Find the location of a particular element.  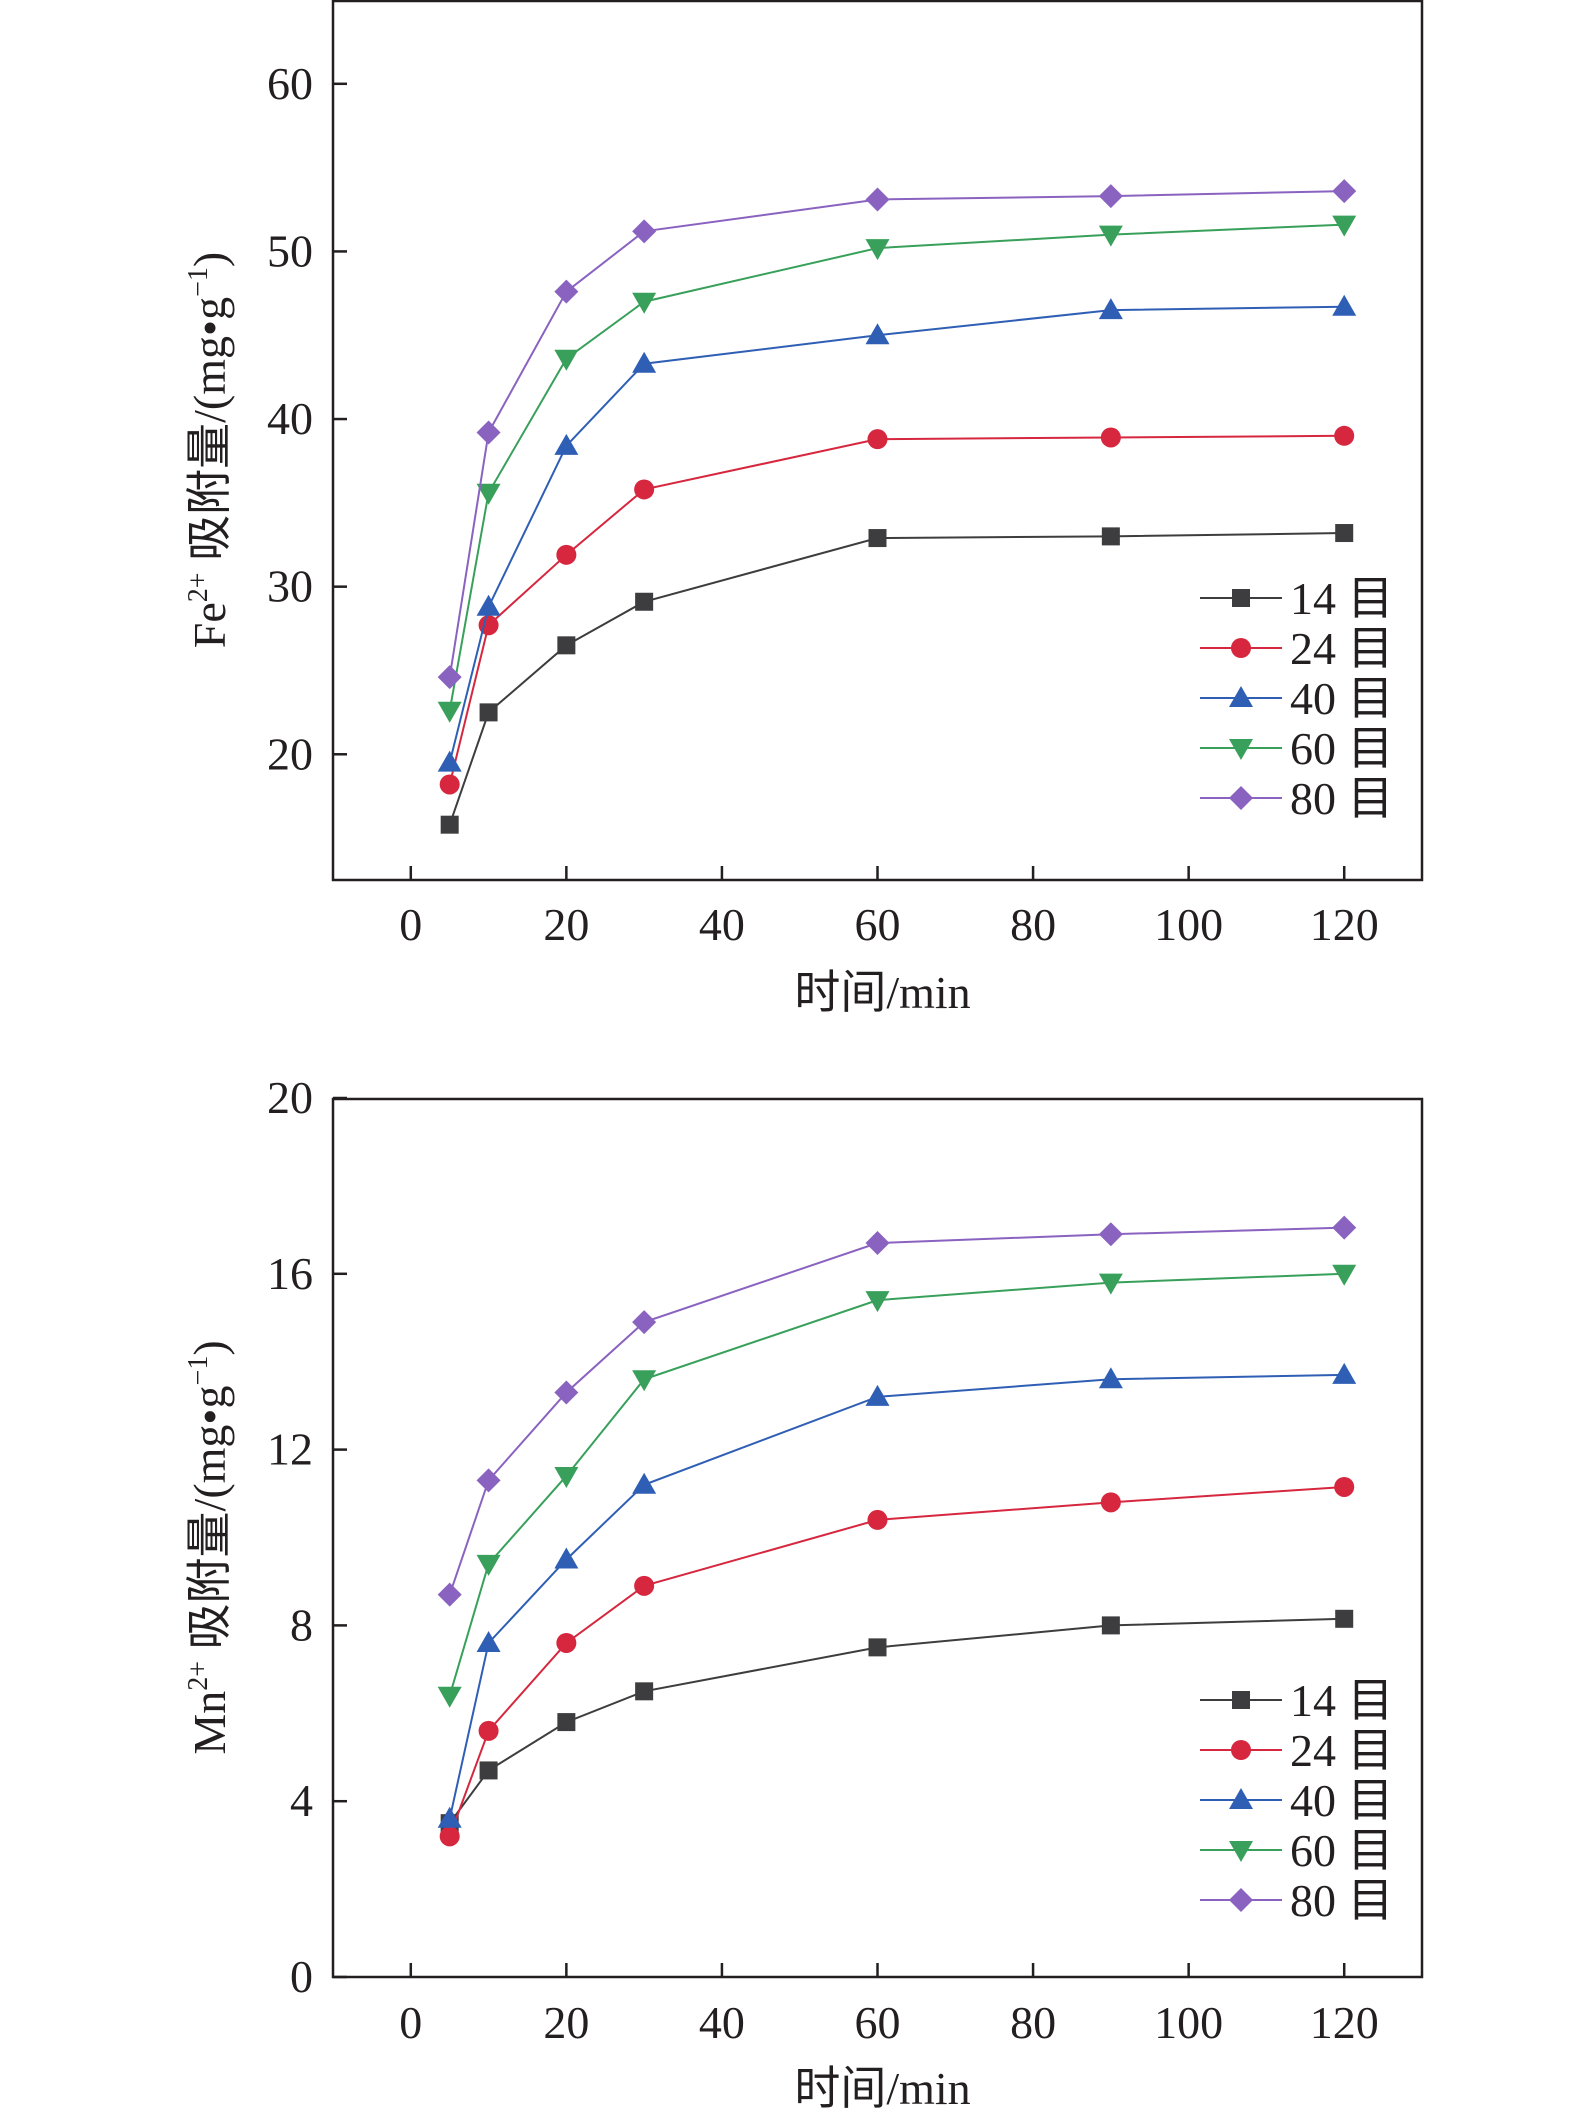

x-tick-label: 0 is located at coordinates (410, 2022).